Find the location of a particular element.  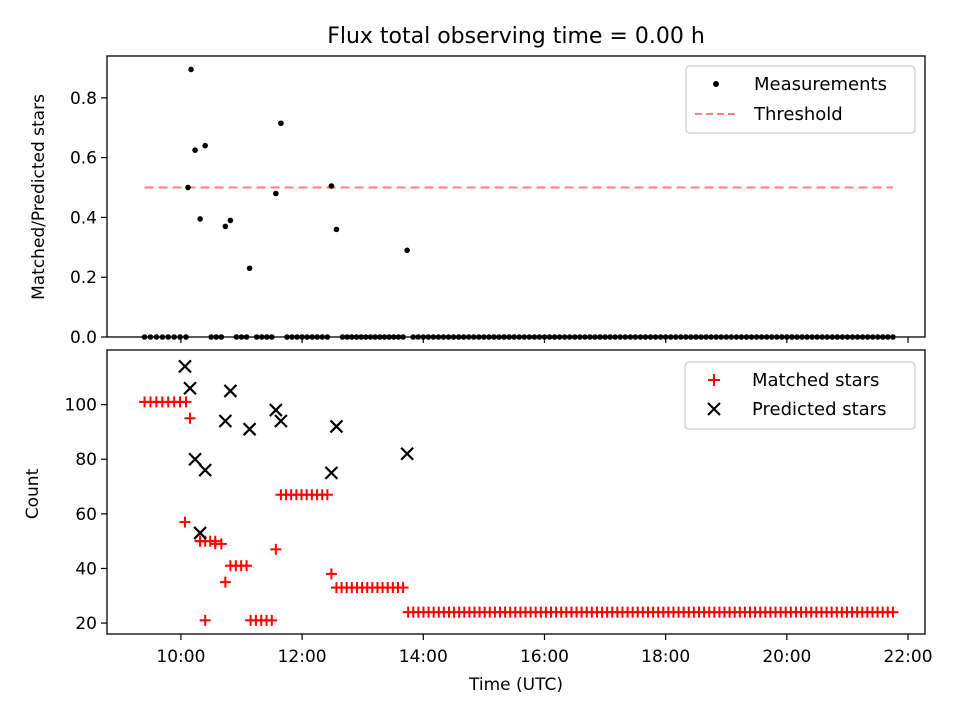

legend-threshold-label: Threshold is located at coordinates (798, 114).